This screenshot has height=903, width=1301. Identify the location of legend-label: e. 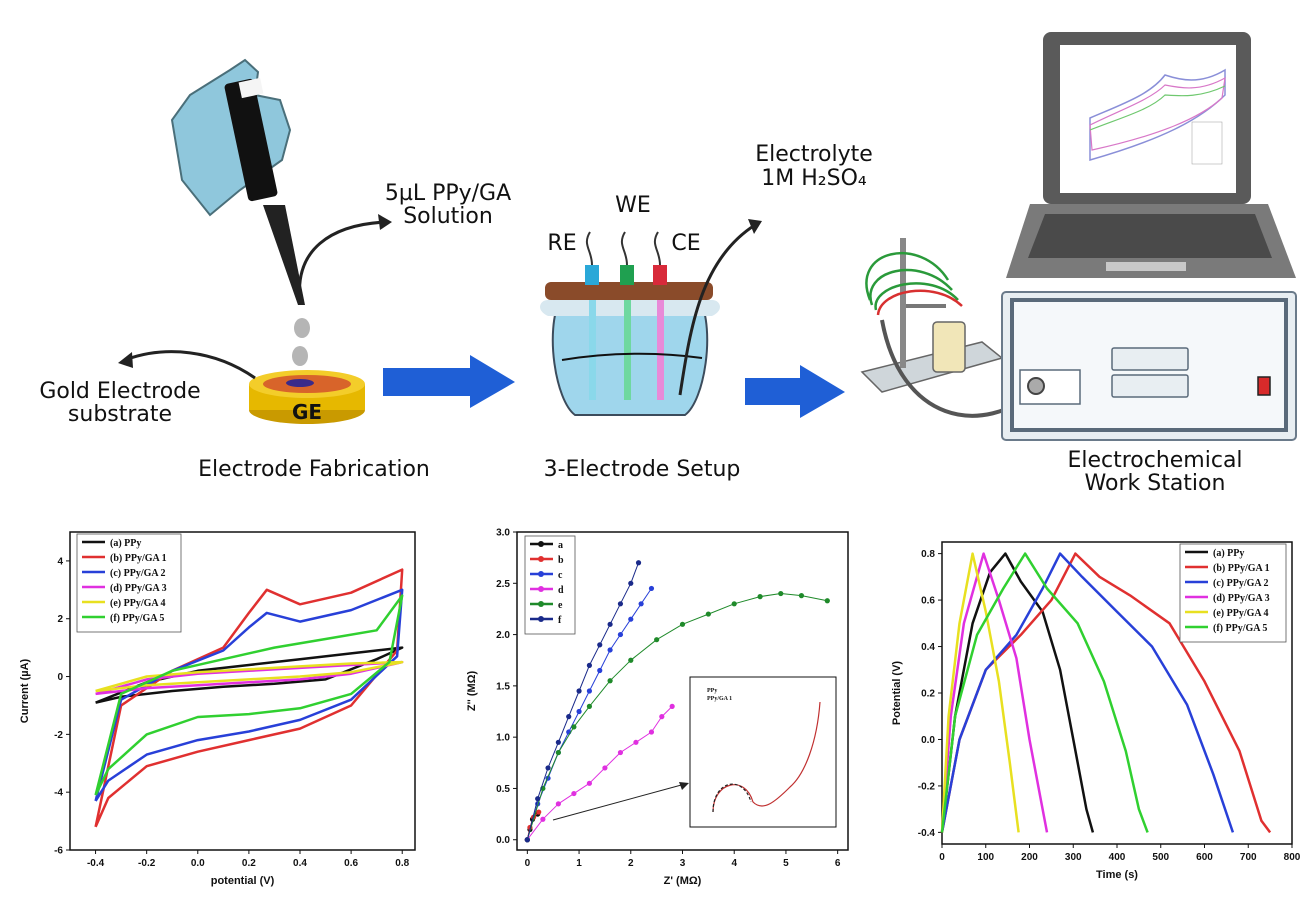
(560, 605).